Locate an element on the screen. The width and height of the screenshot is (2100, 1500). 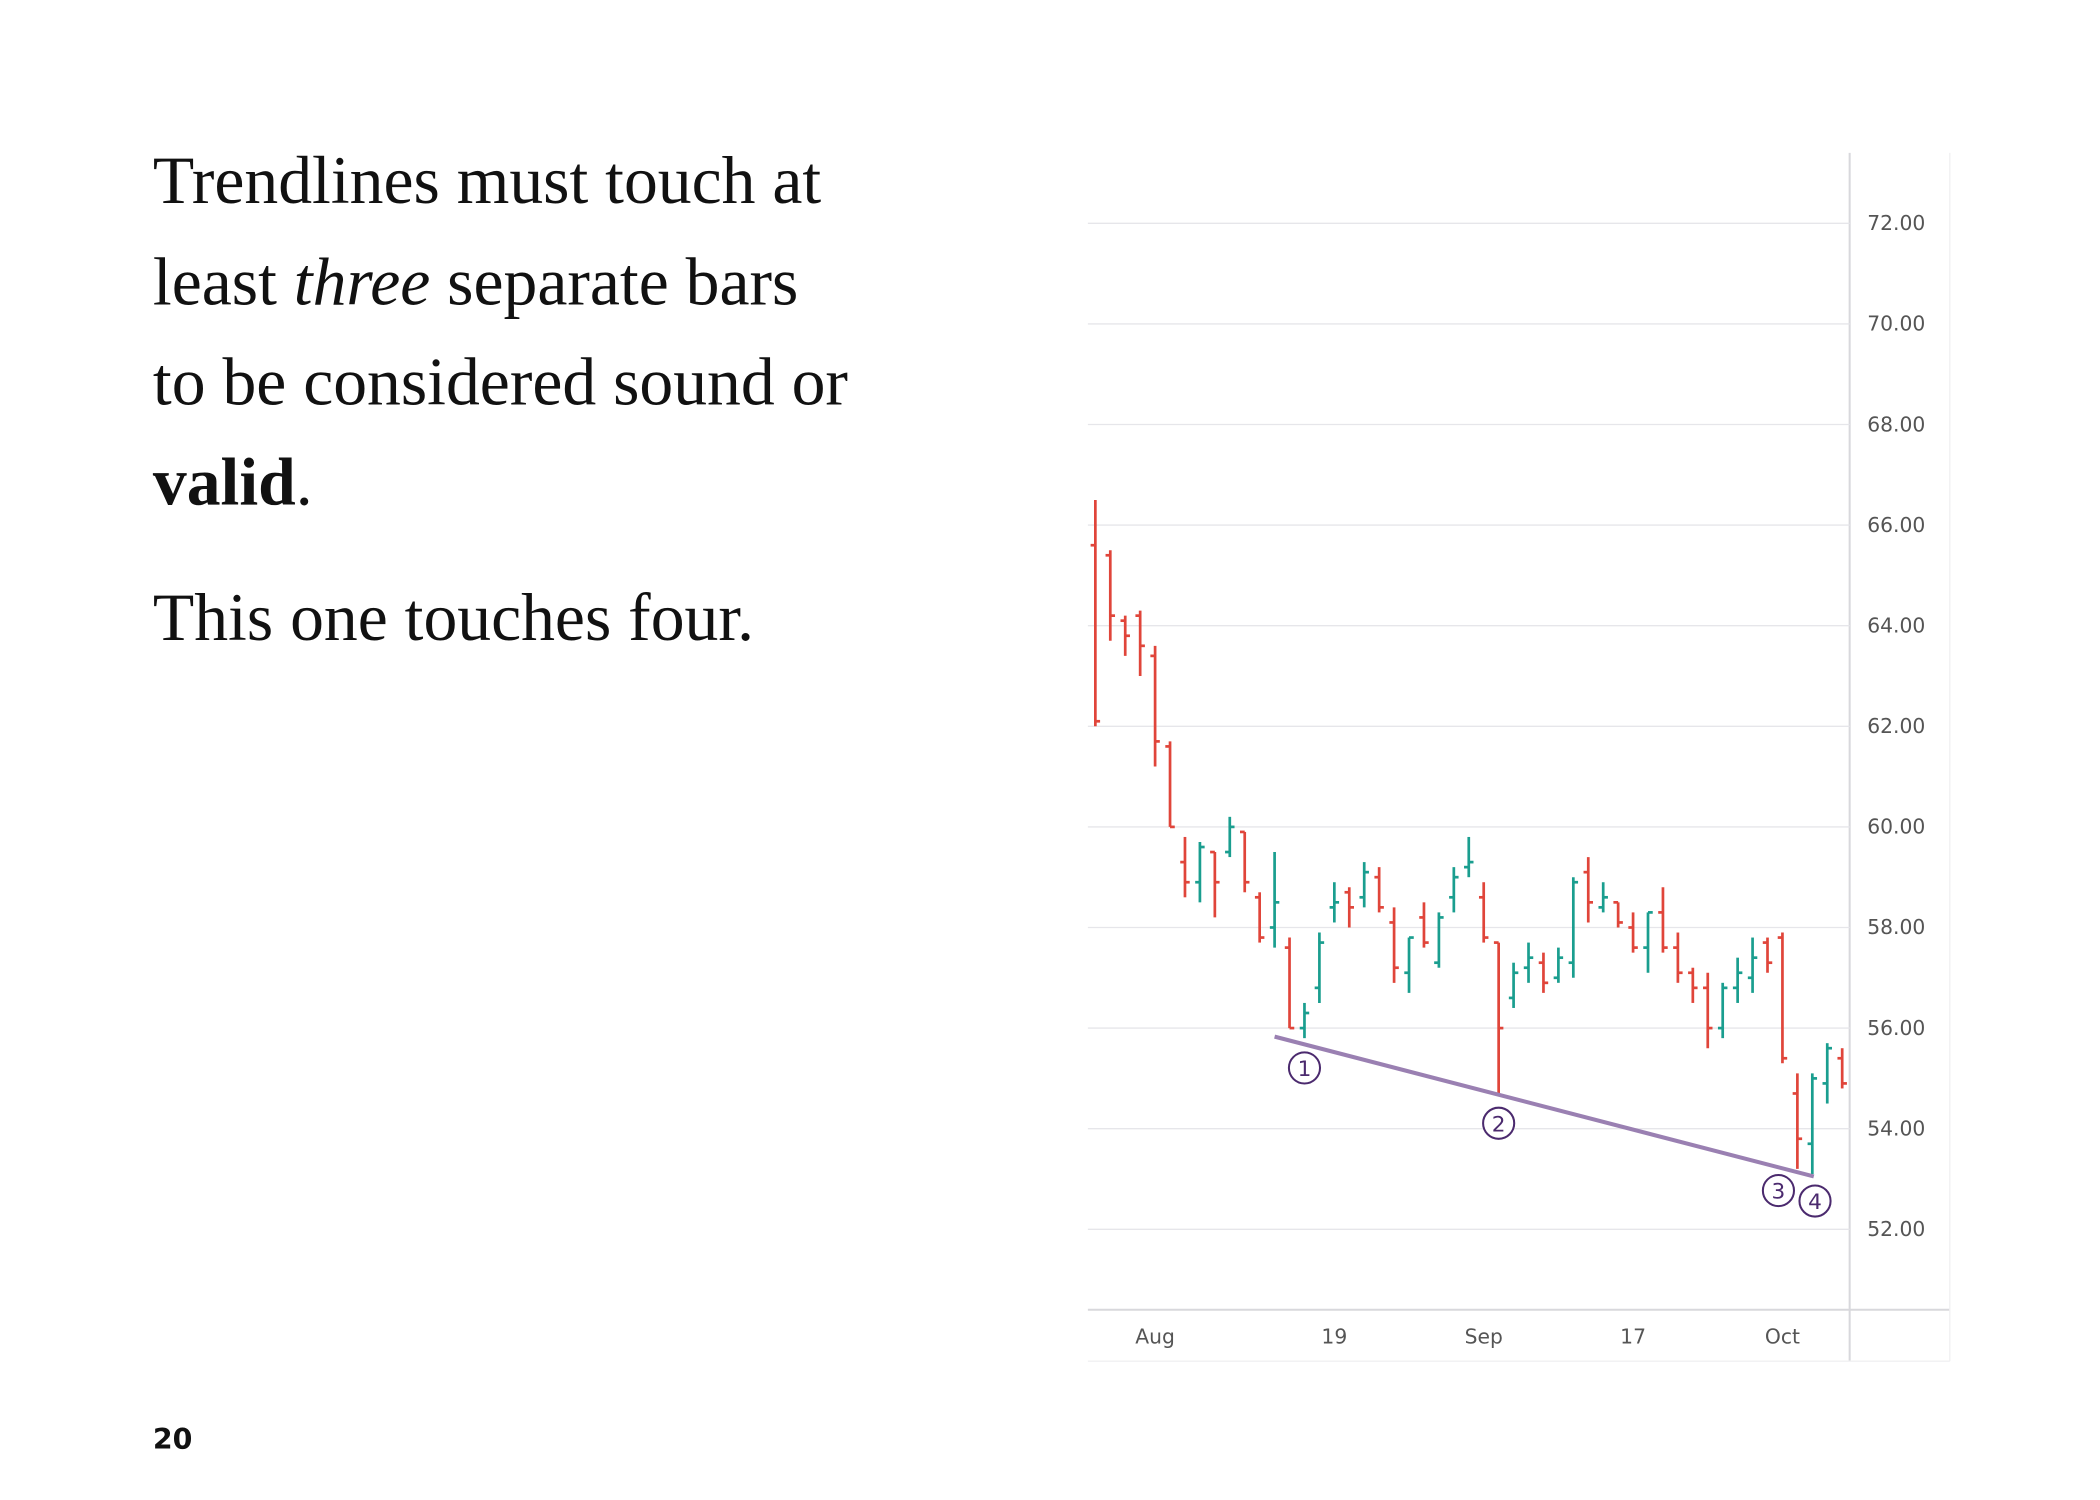
y-tick-label: 68.00 is located at coordinates (1896, 424).